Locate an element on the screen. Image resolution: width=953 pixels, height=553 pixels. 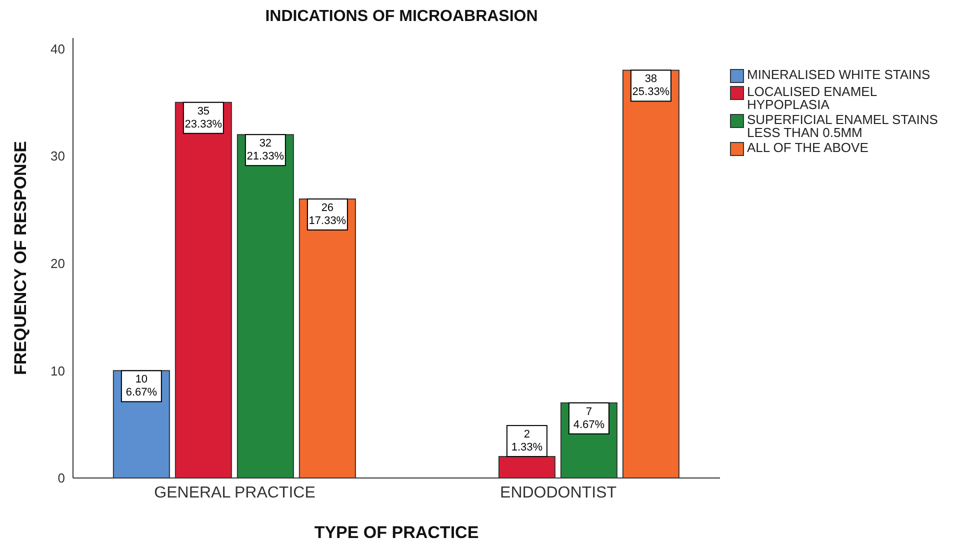
data-label: 7 4.67% is located at coordinates (589, 418).